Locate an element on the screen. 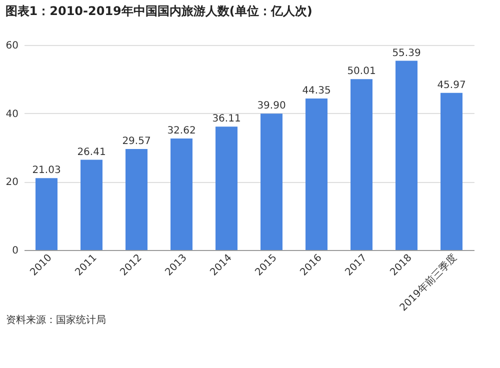  text: 资料来源：国家统计局 is located at coordinates (56, 320).